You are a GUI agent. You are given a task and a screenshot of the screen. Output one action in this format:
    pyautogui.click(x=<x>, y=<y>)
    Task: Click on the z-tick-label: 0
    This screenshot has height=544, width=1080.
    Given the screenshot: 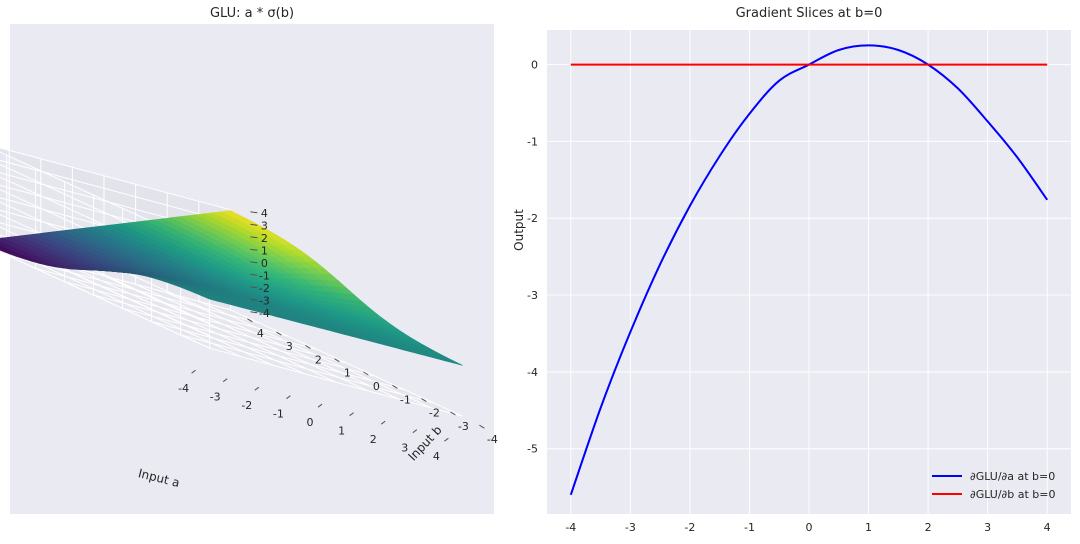 What is the action you would take?
    pyautogui.click(x=264, y=263)
    